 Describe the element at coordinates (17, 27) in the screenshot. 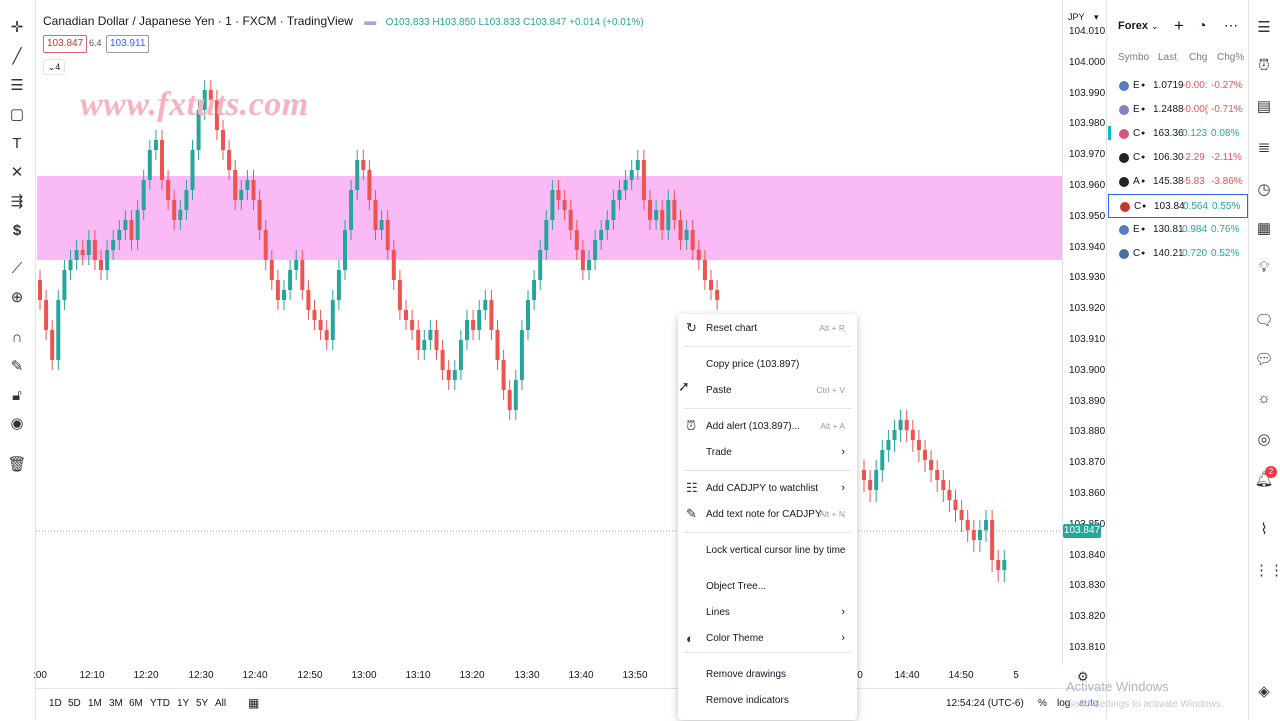

I see `crosshair-icon: ✛` at that location.